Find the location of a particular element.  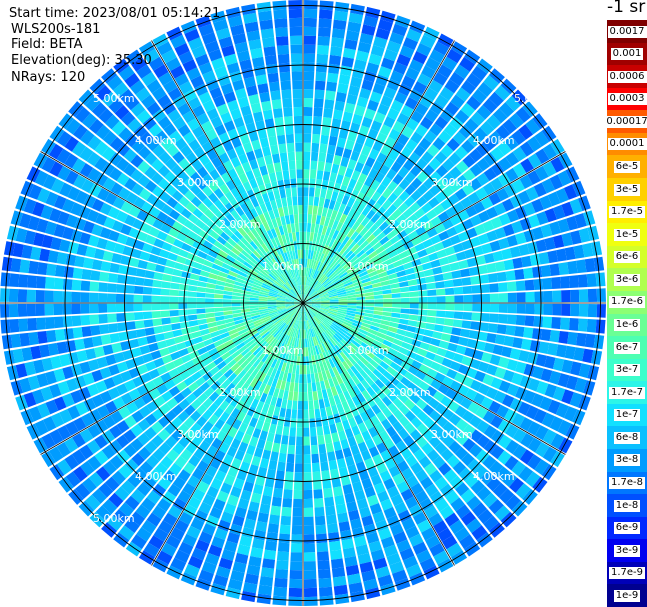

colorbar-cell: 1.7e-8 is located at coordinates (627, 483).